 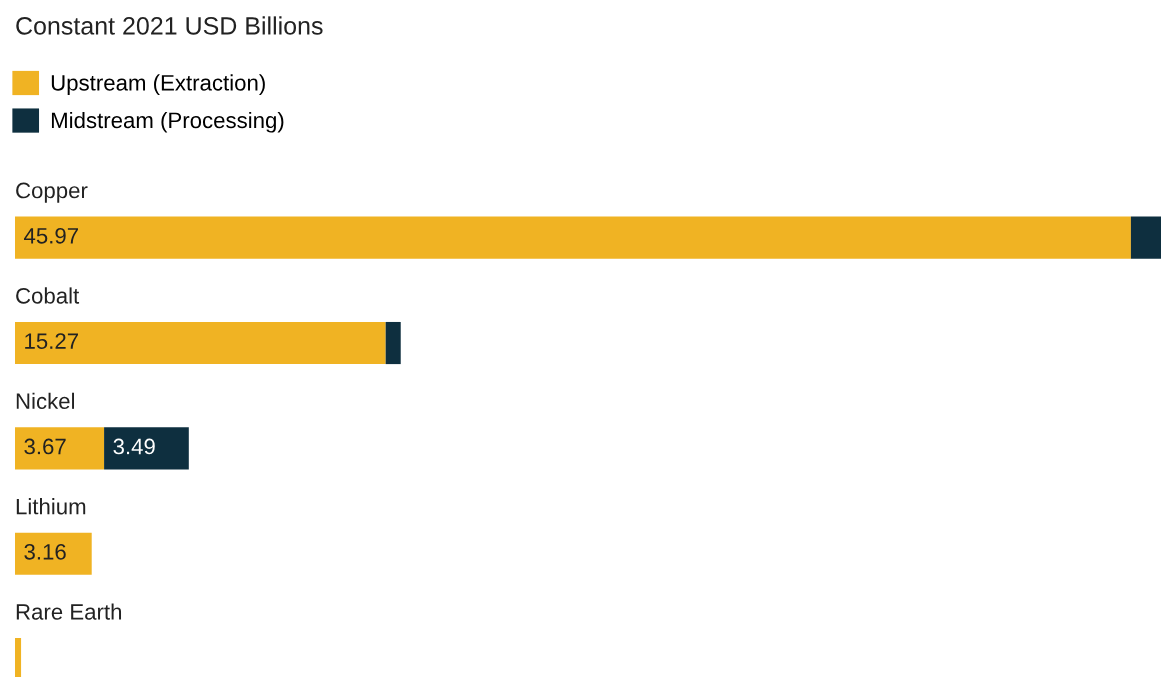 What do you see at coordinates (69, 611) in the screenshot?
I see `y-tick-label: Rare Earth` at bounding box center [69, 611].